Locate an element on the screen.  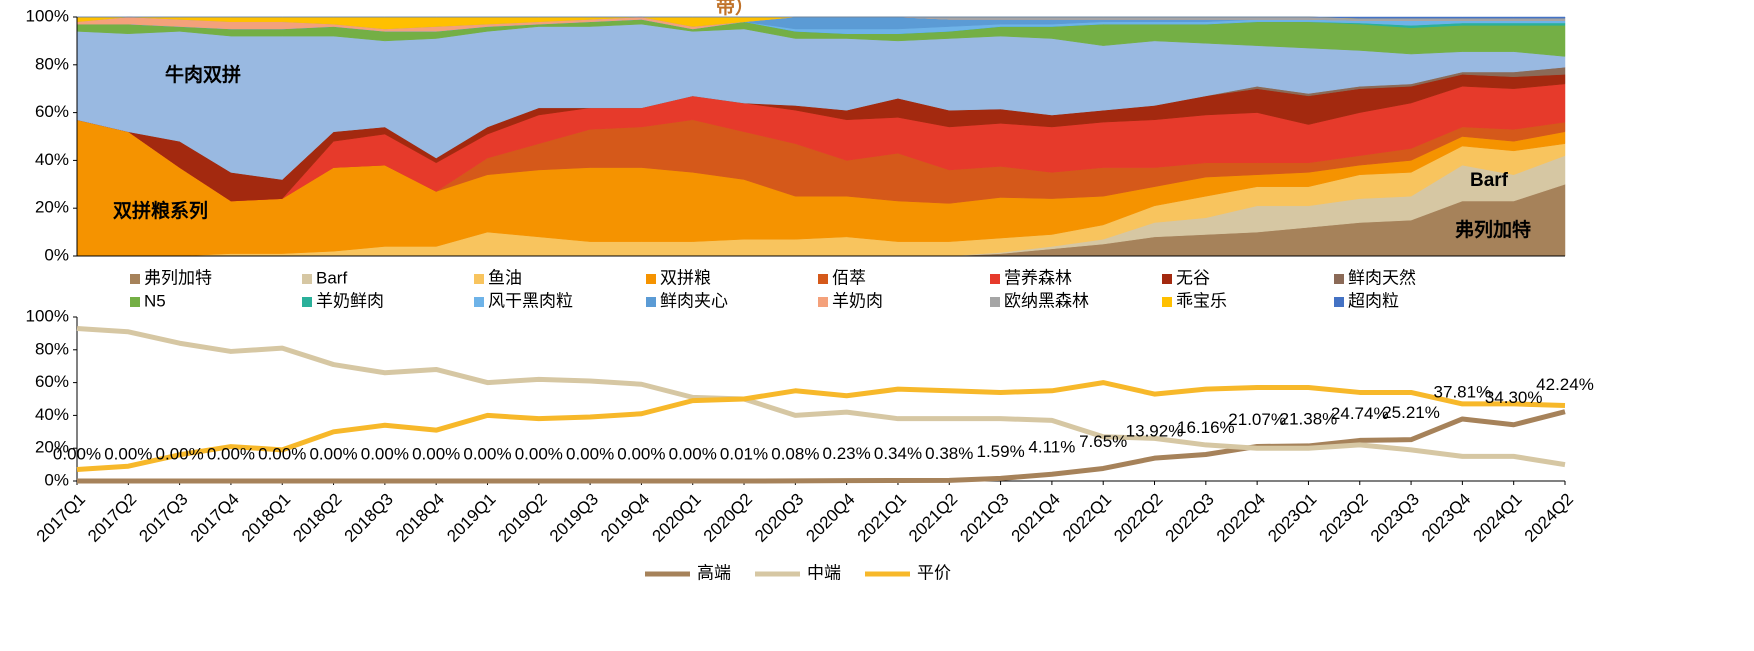
data-label: 21.07% is located at coordinates (1257, 419).